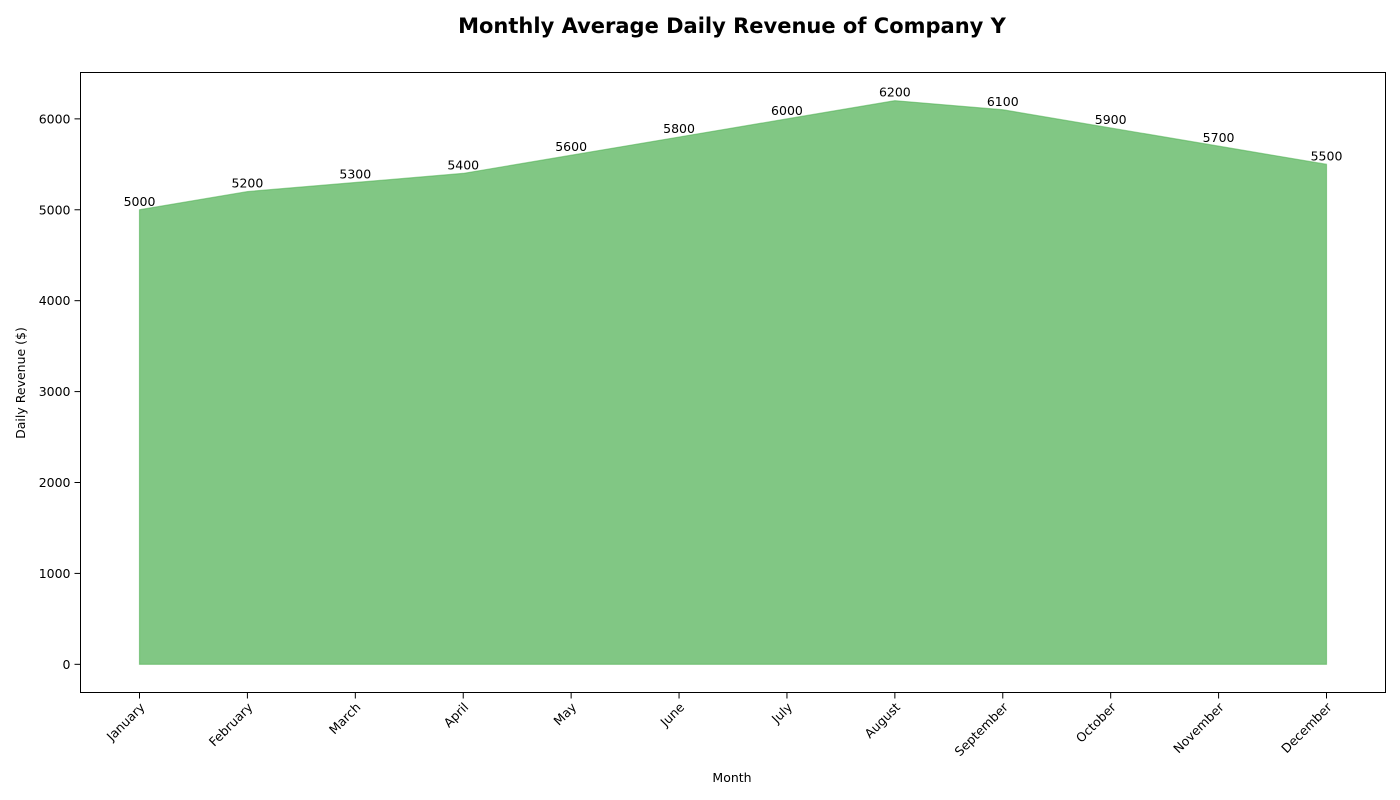  Describe the element at coordinates (1096, 722) in the screenshot. I see `x-tick-label: October` at that location.